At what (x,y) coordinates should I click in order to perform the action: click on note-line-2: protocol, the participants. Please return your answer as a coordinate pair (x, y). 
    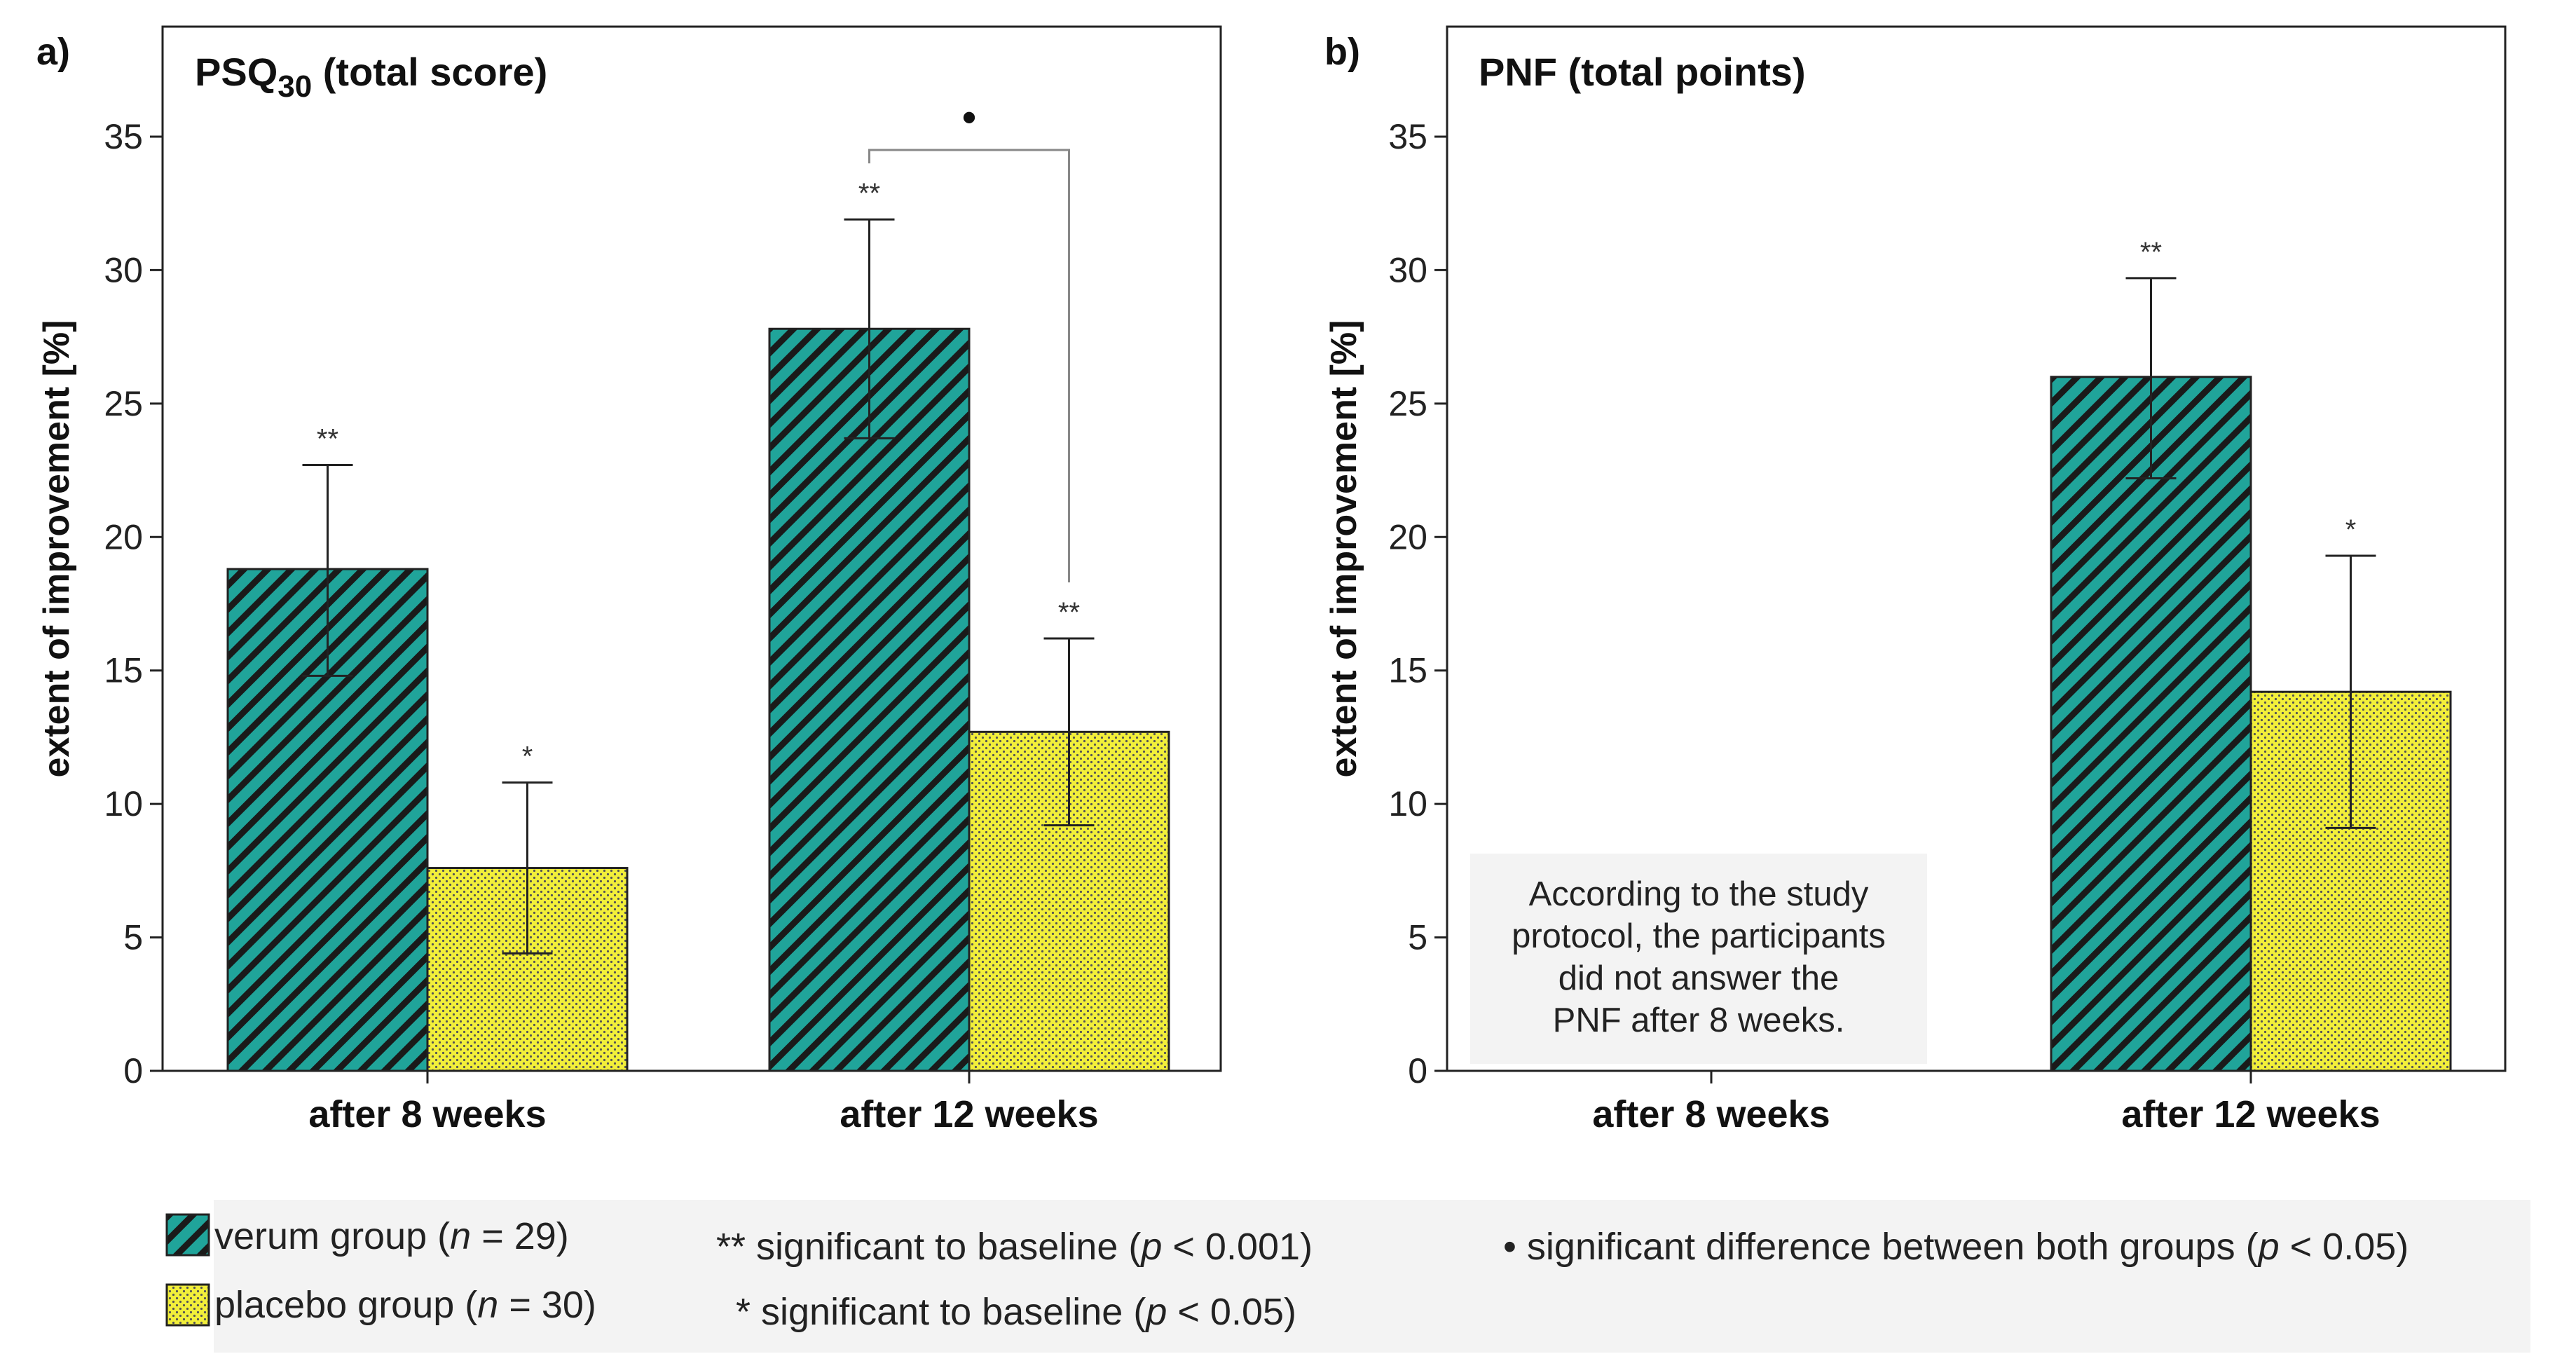
    Looking at the image, I should click on (1699, 936).